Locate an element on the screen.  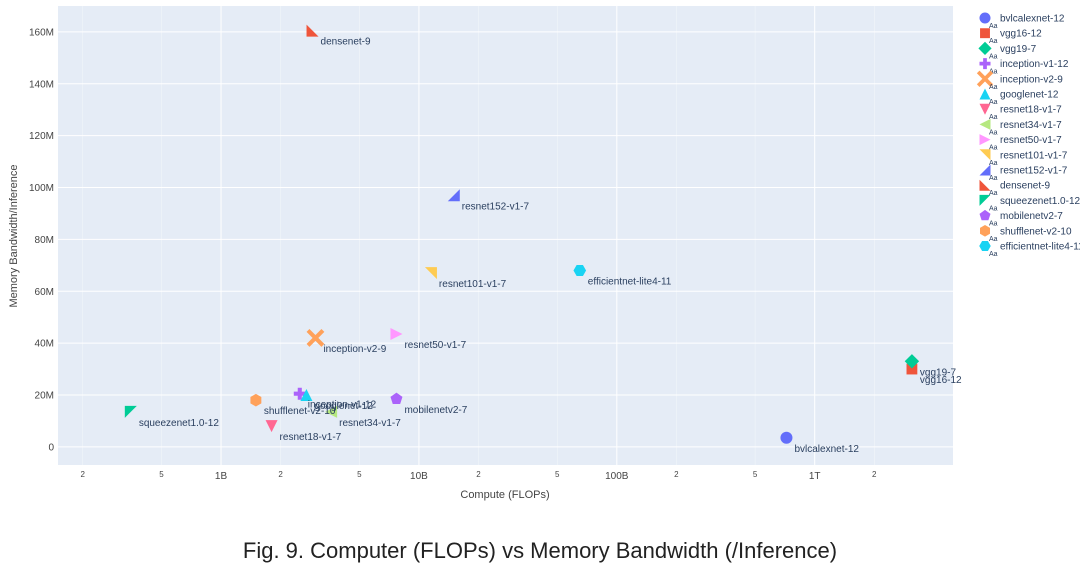
point-label: vgg19-7 is located at coordinates (938, 372).